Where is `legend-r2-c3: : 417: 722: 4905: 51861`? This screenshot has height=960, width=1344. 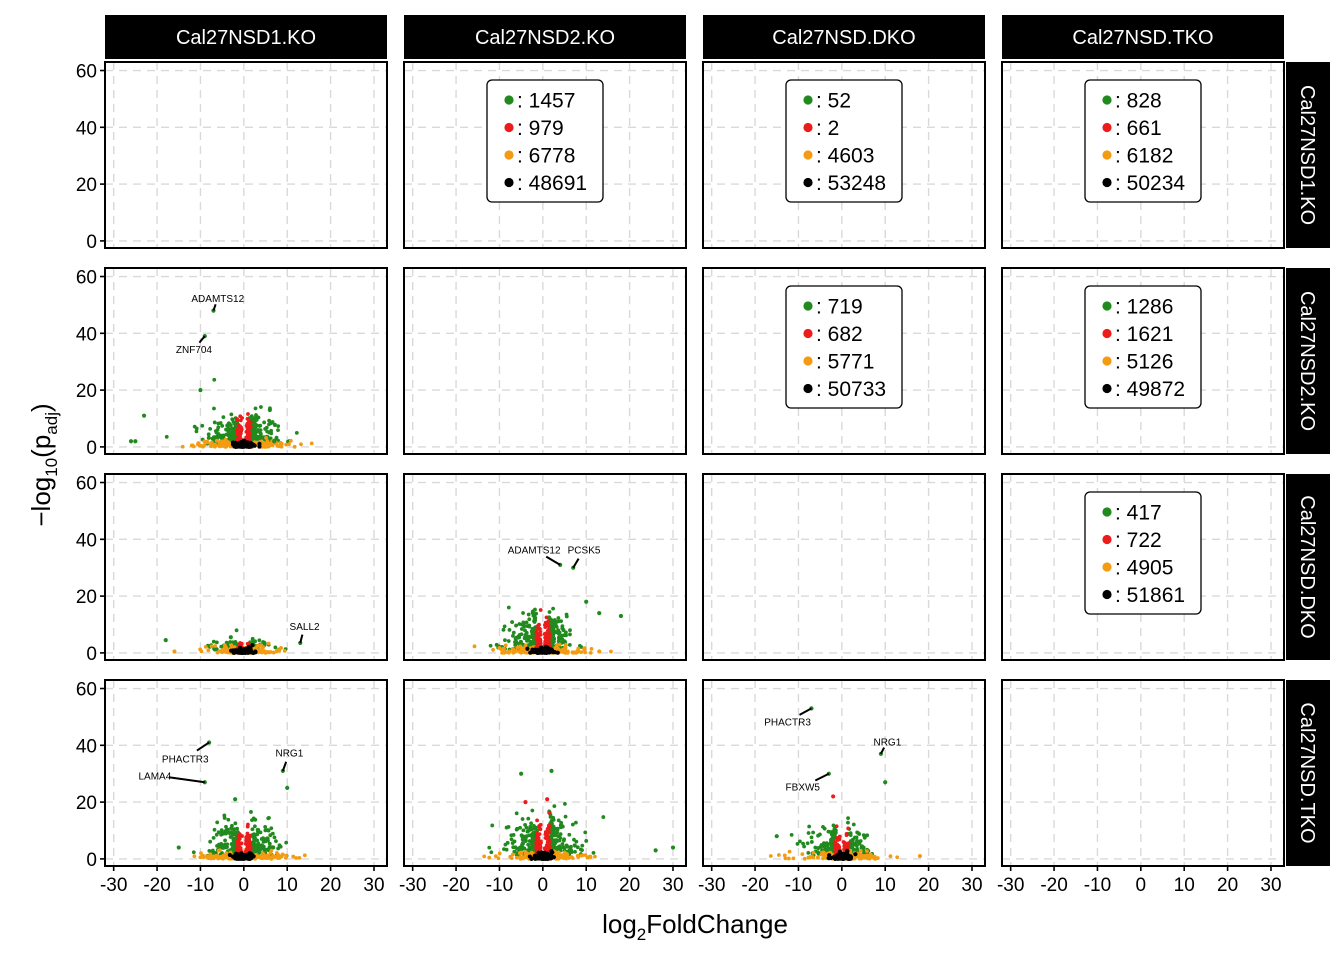 legend-r2-c3: : 417: 722: 4905: 51861 is located at coordinates (1143, 553).